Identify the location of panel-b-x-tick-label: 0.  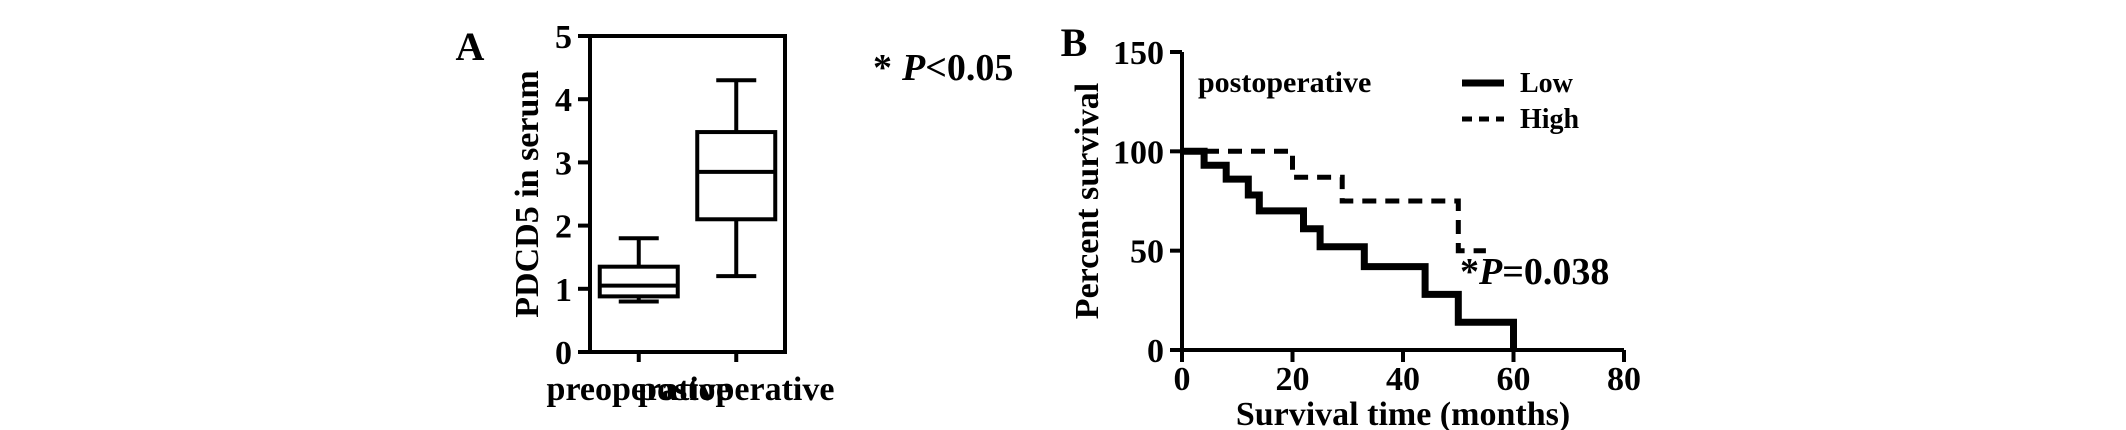
(1182, 379).